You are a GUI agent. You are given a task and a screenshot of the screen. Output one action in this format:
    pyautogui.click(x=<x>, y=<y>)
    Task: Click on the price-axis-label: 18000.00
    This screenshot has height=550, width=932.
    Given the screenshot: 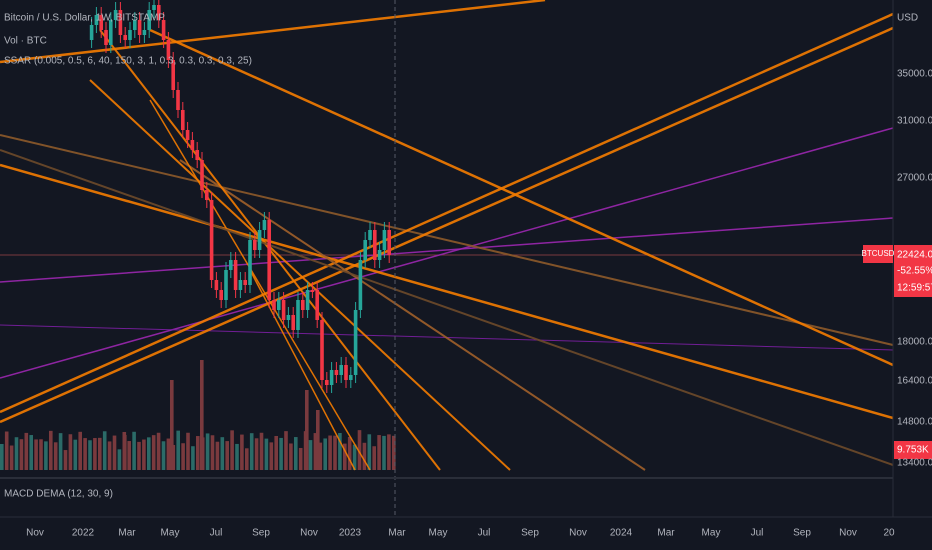 What is the action you would take?
    pyautogui.click(x=914, y=342)
    